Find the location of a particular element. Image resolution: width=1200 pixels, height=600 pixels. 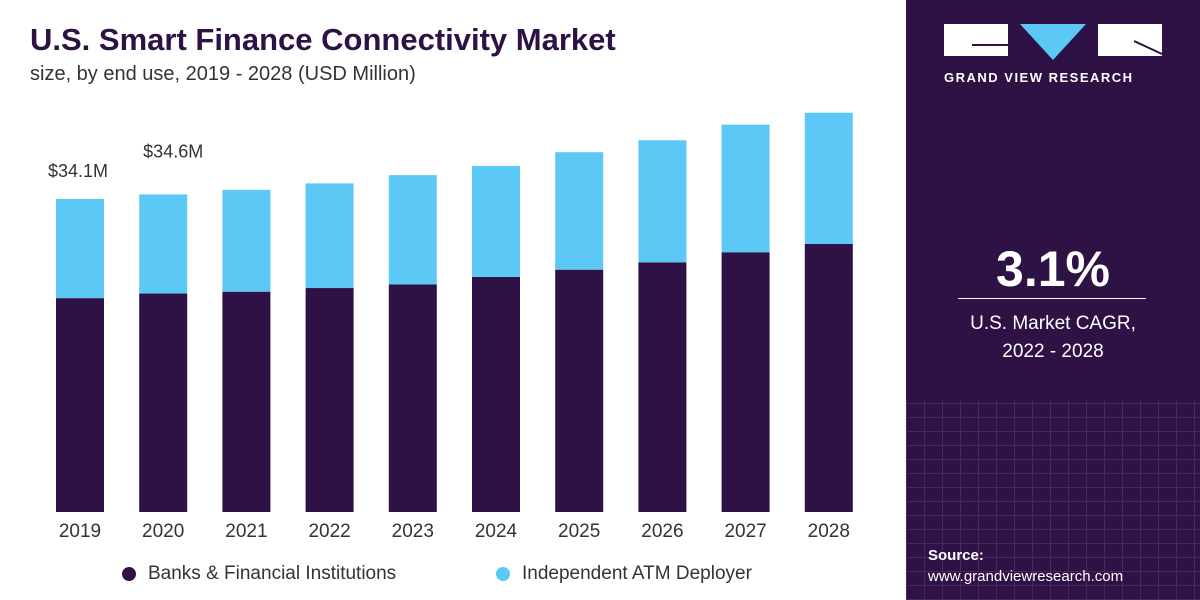

data-label: $34.6M is located at coordinates (173, 151).